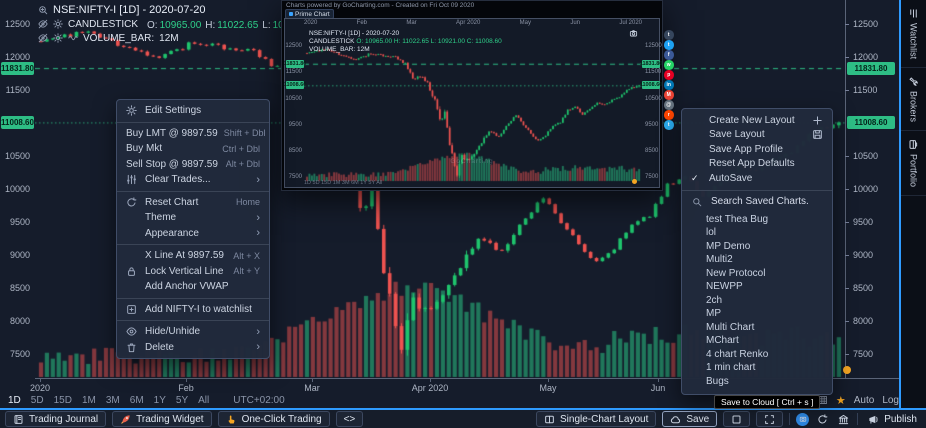  Describe the element at coordinates (467, 378) in the screenshot. I see `time-axis-line` at that location.